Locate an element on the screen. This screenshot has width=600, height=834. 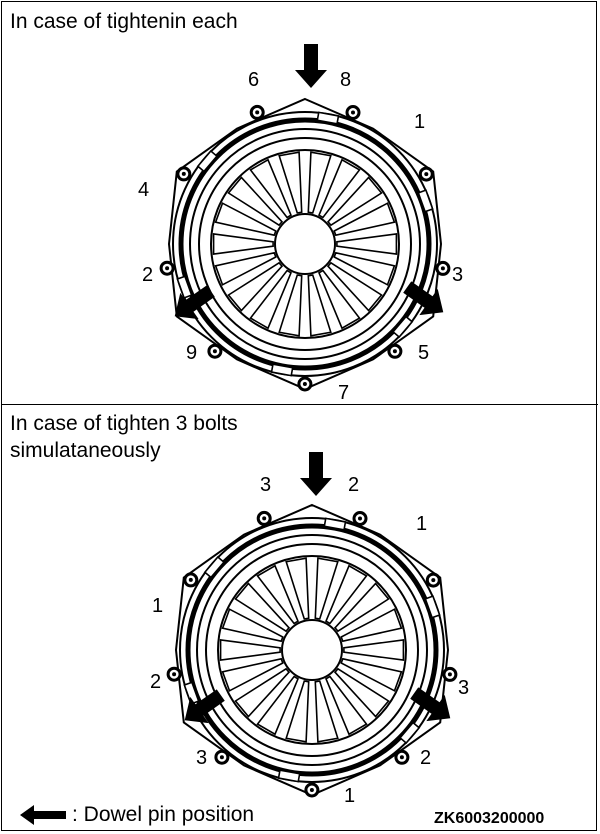
dowel-pin-arrow-top-center-icon is located at coordinates (311, 66).